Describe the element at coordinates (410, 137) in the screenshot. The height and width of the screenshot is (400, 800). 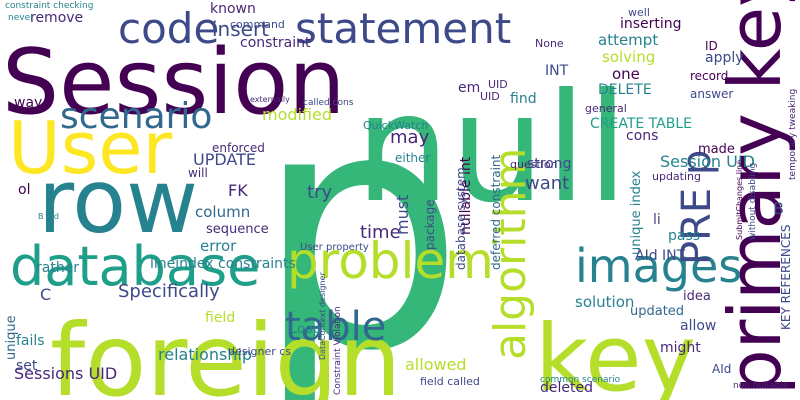
I see `word-may: may` at that location.